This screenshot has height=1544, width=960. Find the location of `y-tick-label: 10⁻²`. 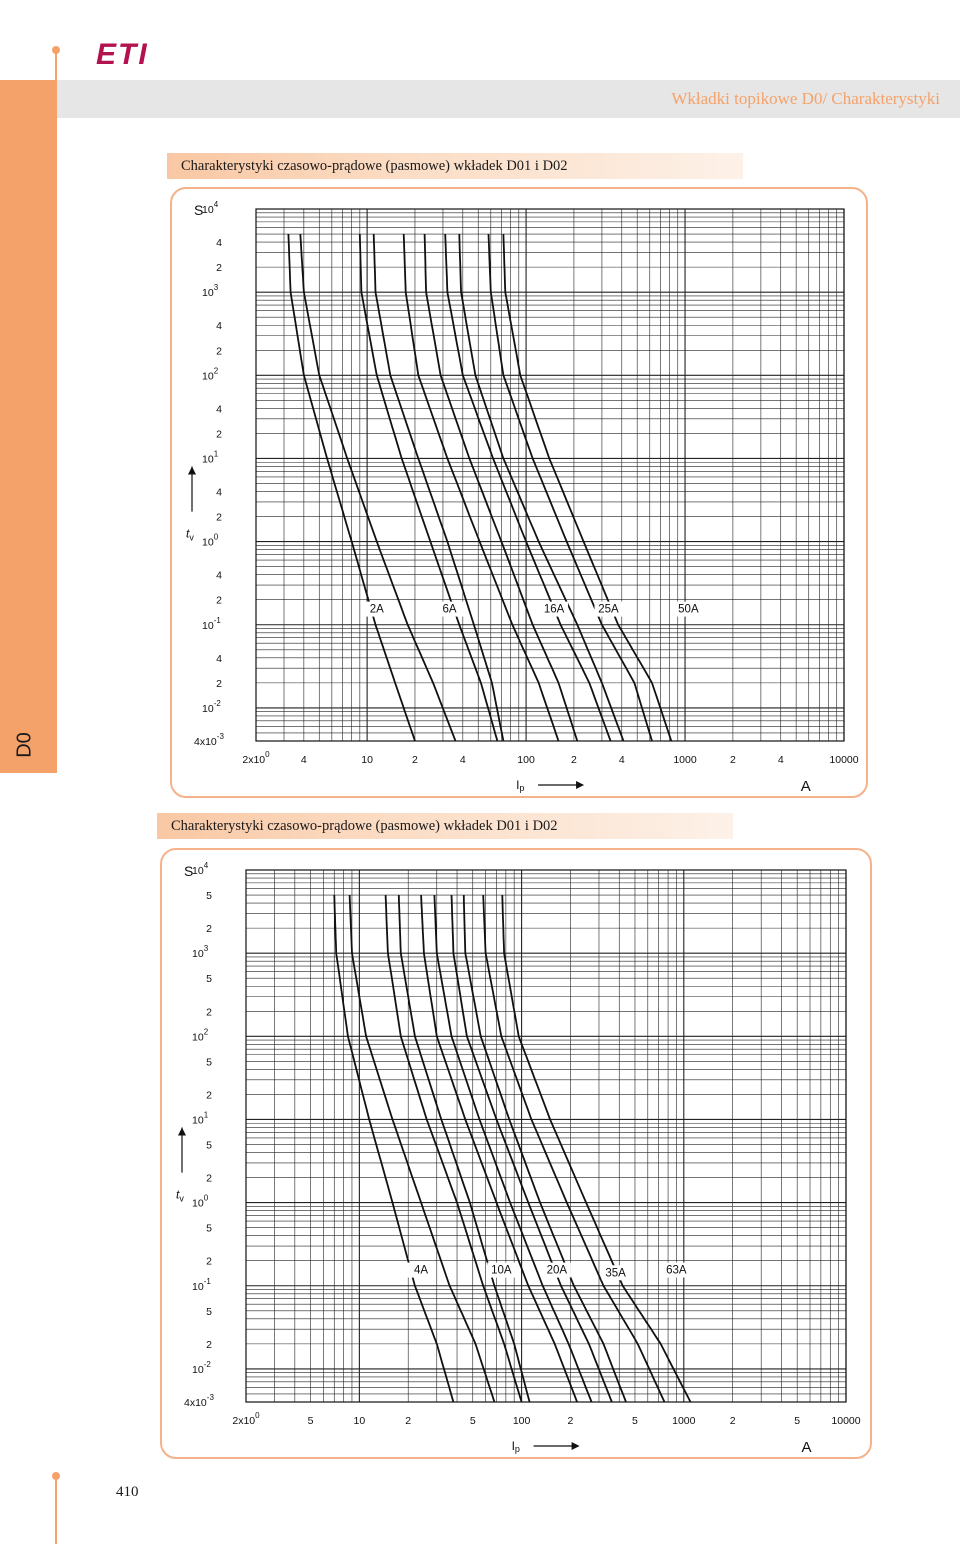

y-tick-label: 10⁻² is located at coordinates (211, 707).